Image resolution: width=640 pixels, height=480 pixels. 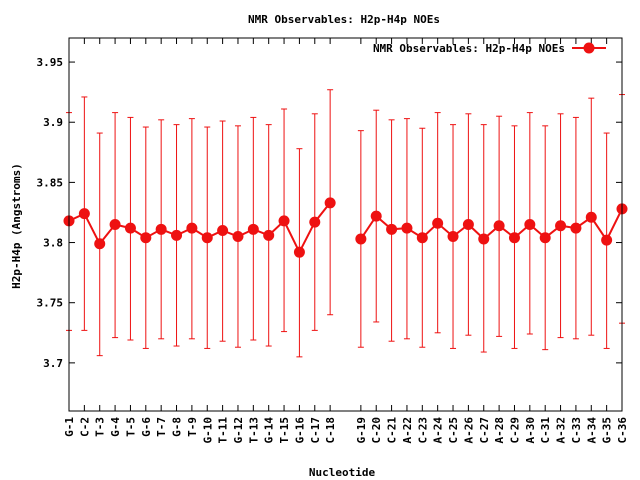 I want to click on y-tick-label: 3.95, so click(x=50, y=62).